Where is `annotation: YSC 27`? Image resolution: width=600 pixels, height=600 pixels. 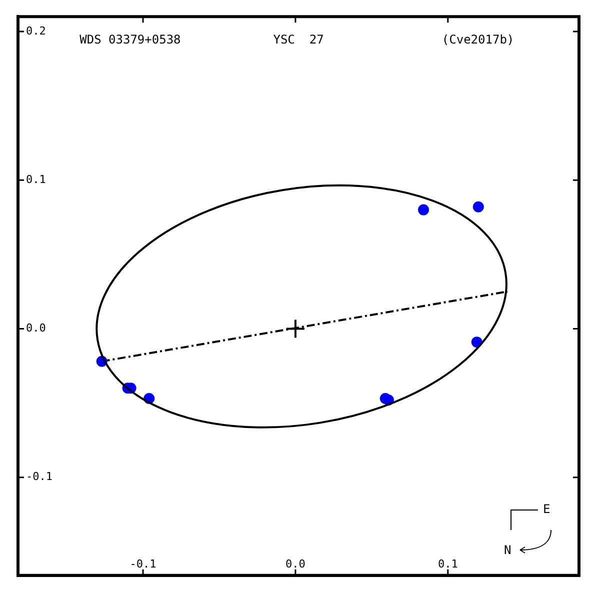
annotation: YSC 27 is located at coordinates (298, 39).